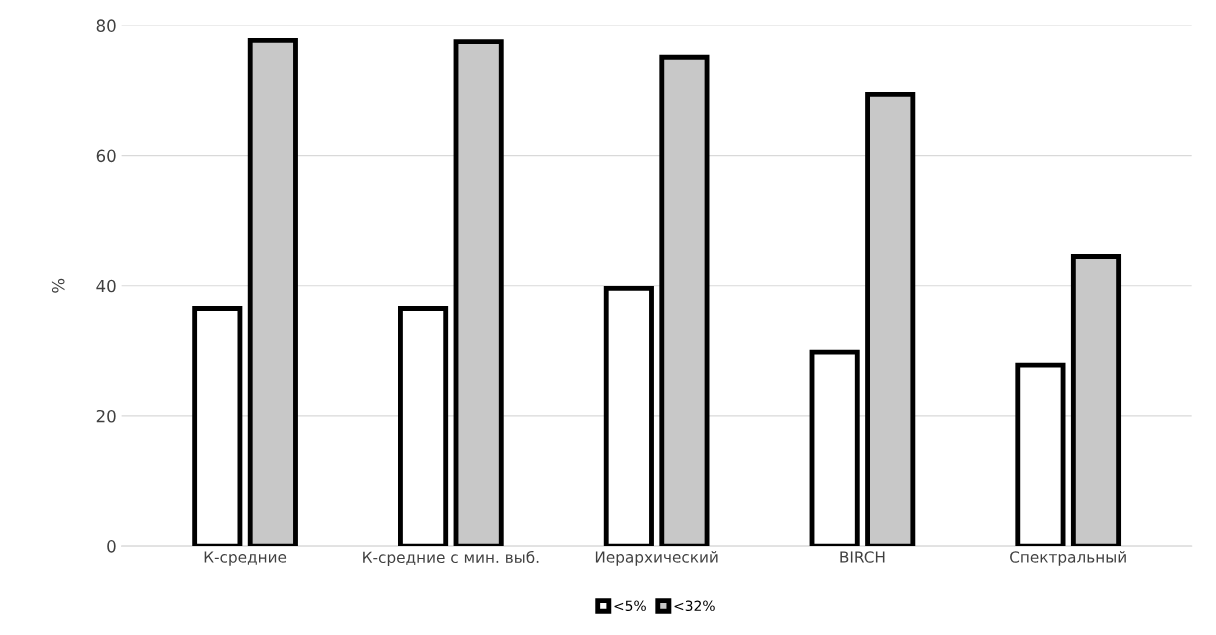 The image size is (1216, 635). I want to click on y-tick-label: 40, so click(106, 286).